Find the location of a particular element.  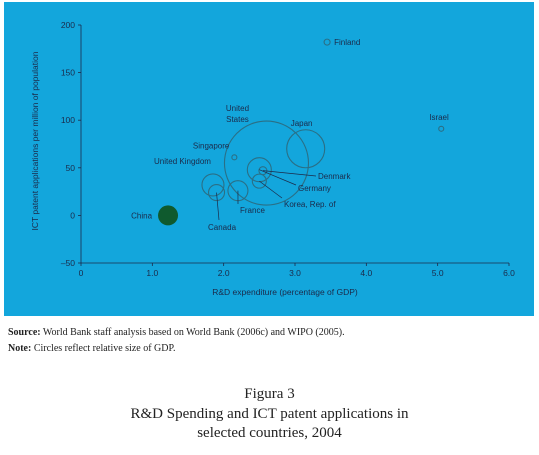

label-canada: Canada is located at coordinates (222, 227).